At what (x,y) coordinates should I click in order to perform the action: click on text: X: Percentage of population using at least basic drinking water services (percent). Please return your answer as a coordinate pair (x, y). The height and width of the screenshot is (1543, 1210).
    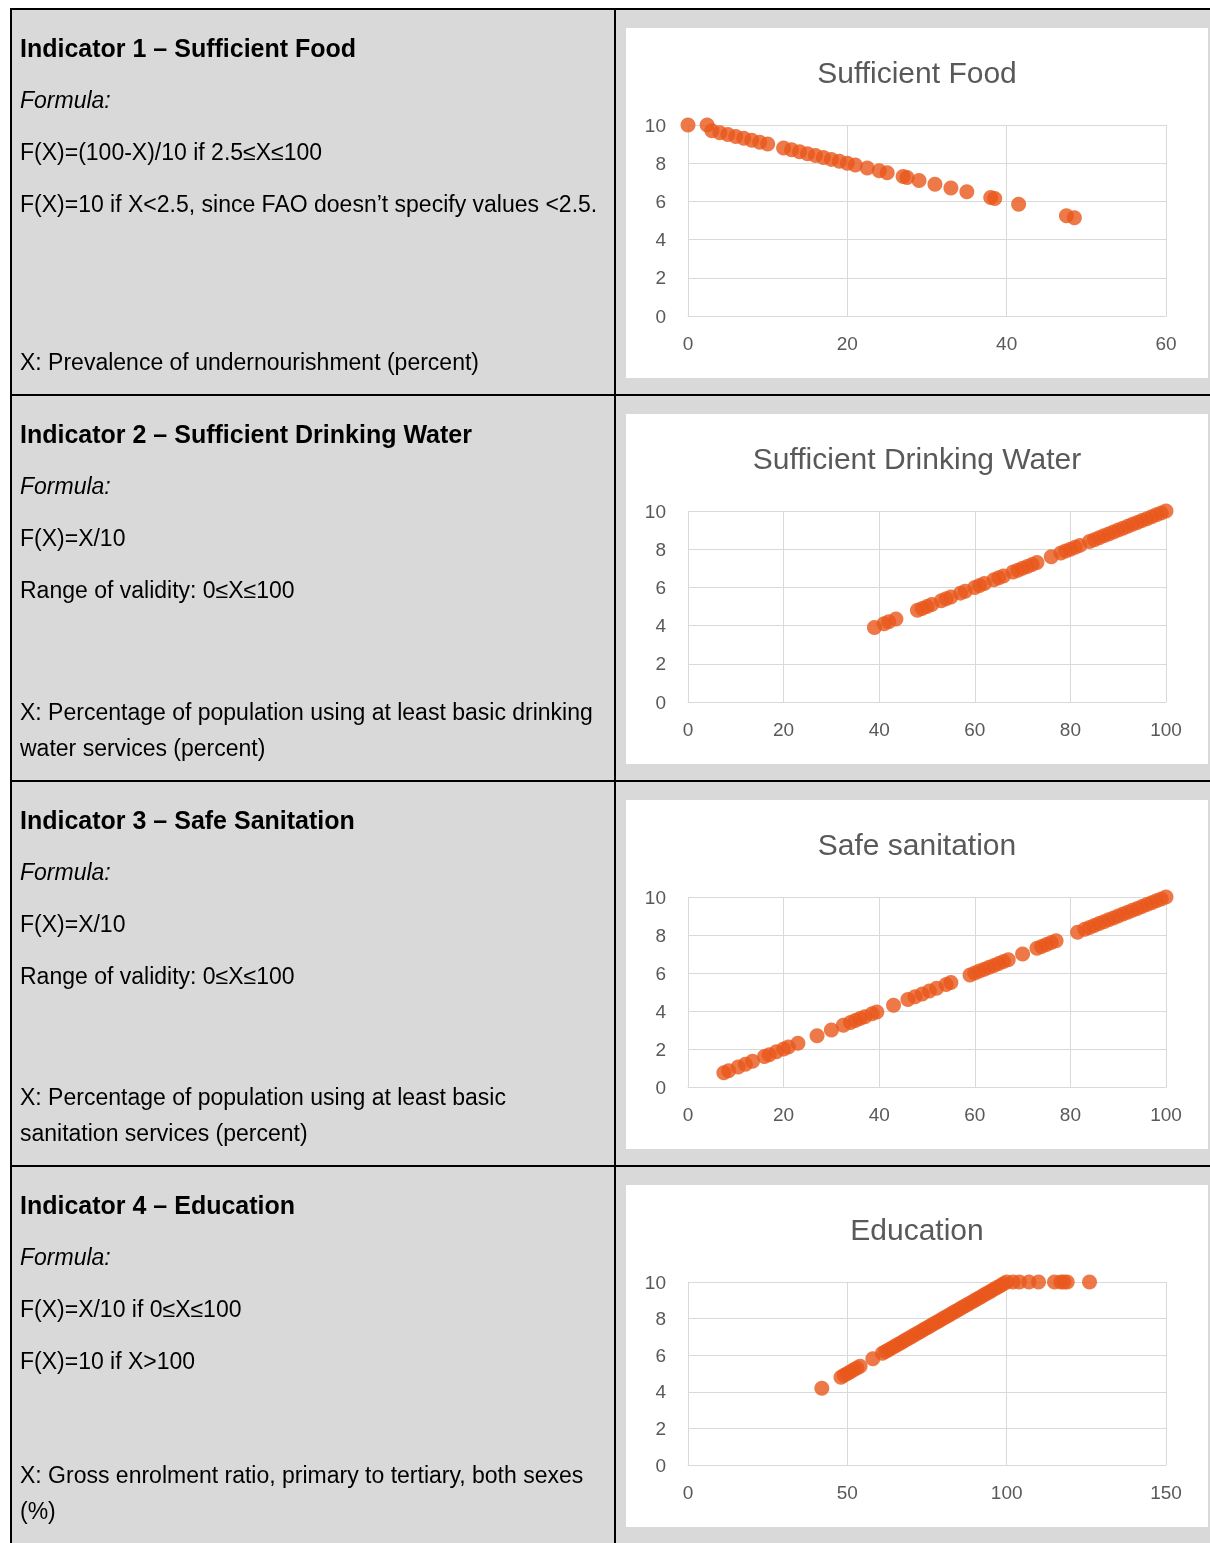
    Looking at the image, I should click on (307, 730).